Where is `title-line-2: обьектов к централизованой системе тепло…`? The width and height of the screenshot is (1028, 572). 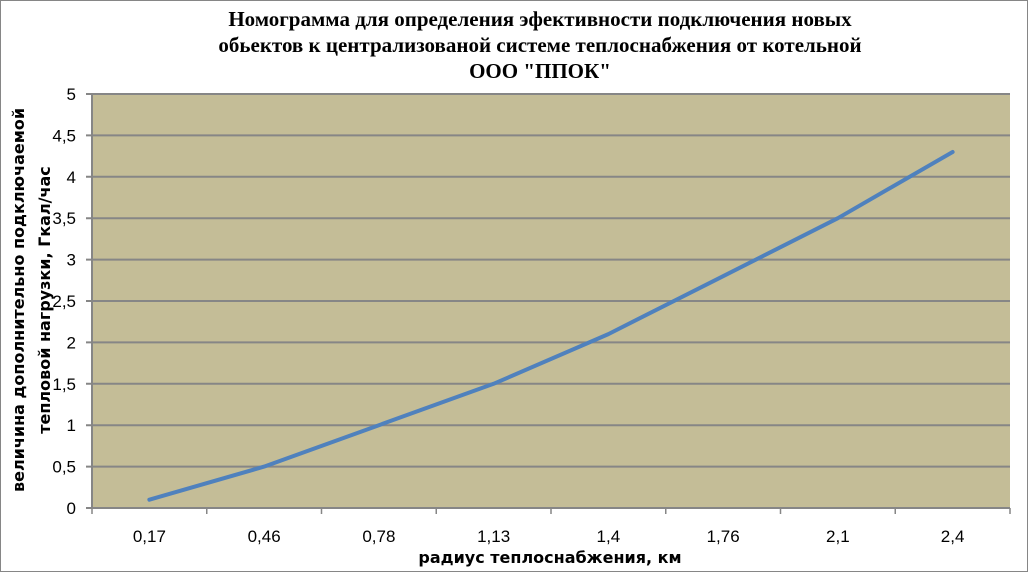
title-line-2: обьектов к централизованой системе тепло… is located at coordinates (540, 45).